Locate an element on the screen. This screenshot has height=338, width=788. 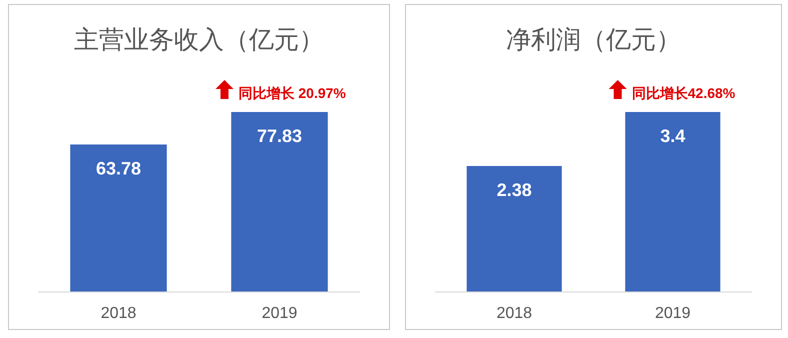
chart-title: 主营业务收入（亿元） is located at coordinates (199, 40).